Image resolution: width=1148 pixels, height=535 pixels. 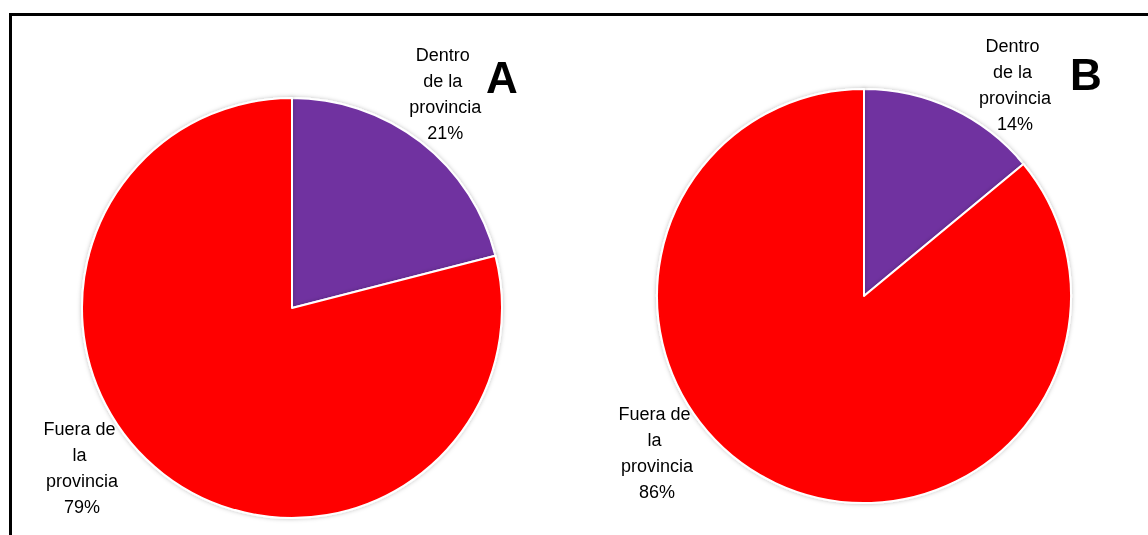 What do you see at coordinates (445, 132) in the screenshot?
I see `data-label: 21%` at bounding box center [445, 132].